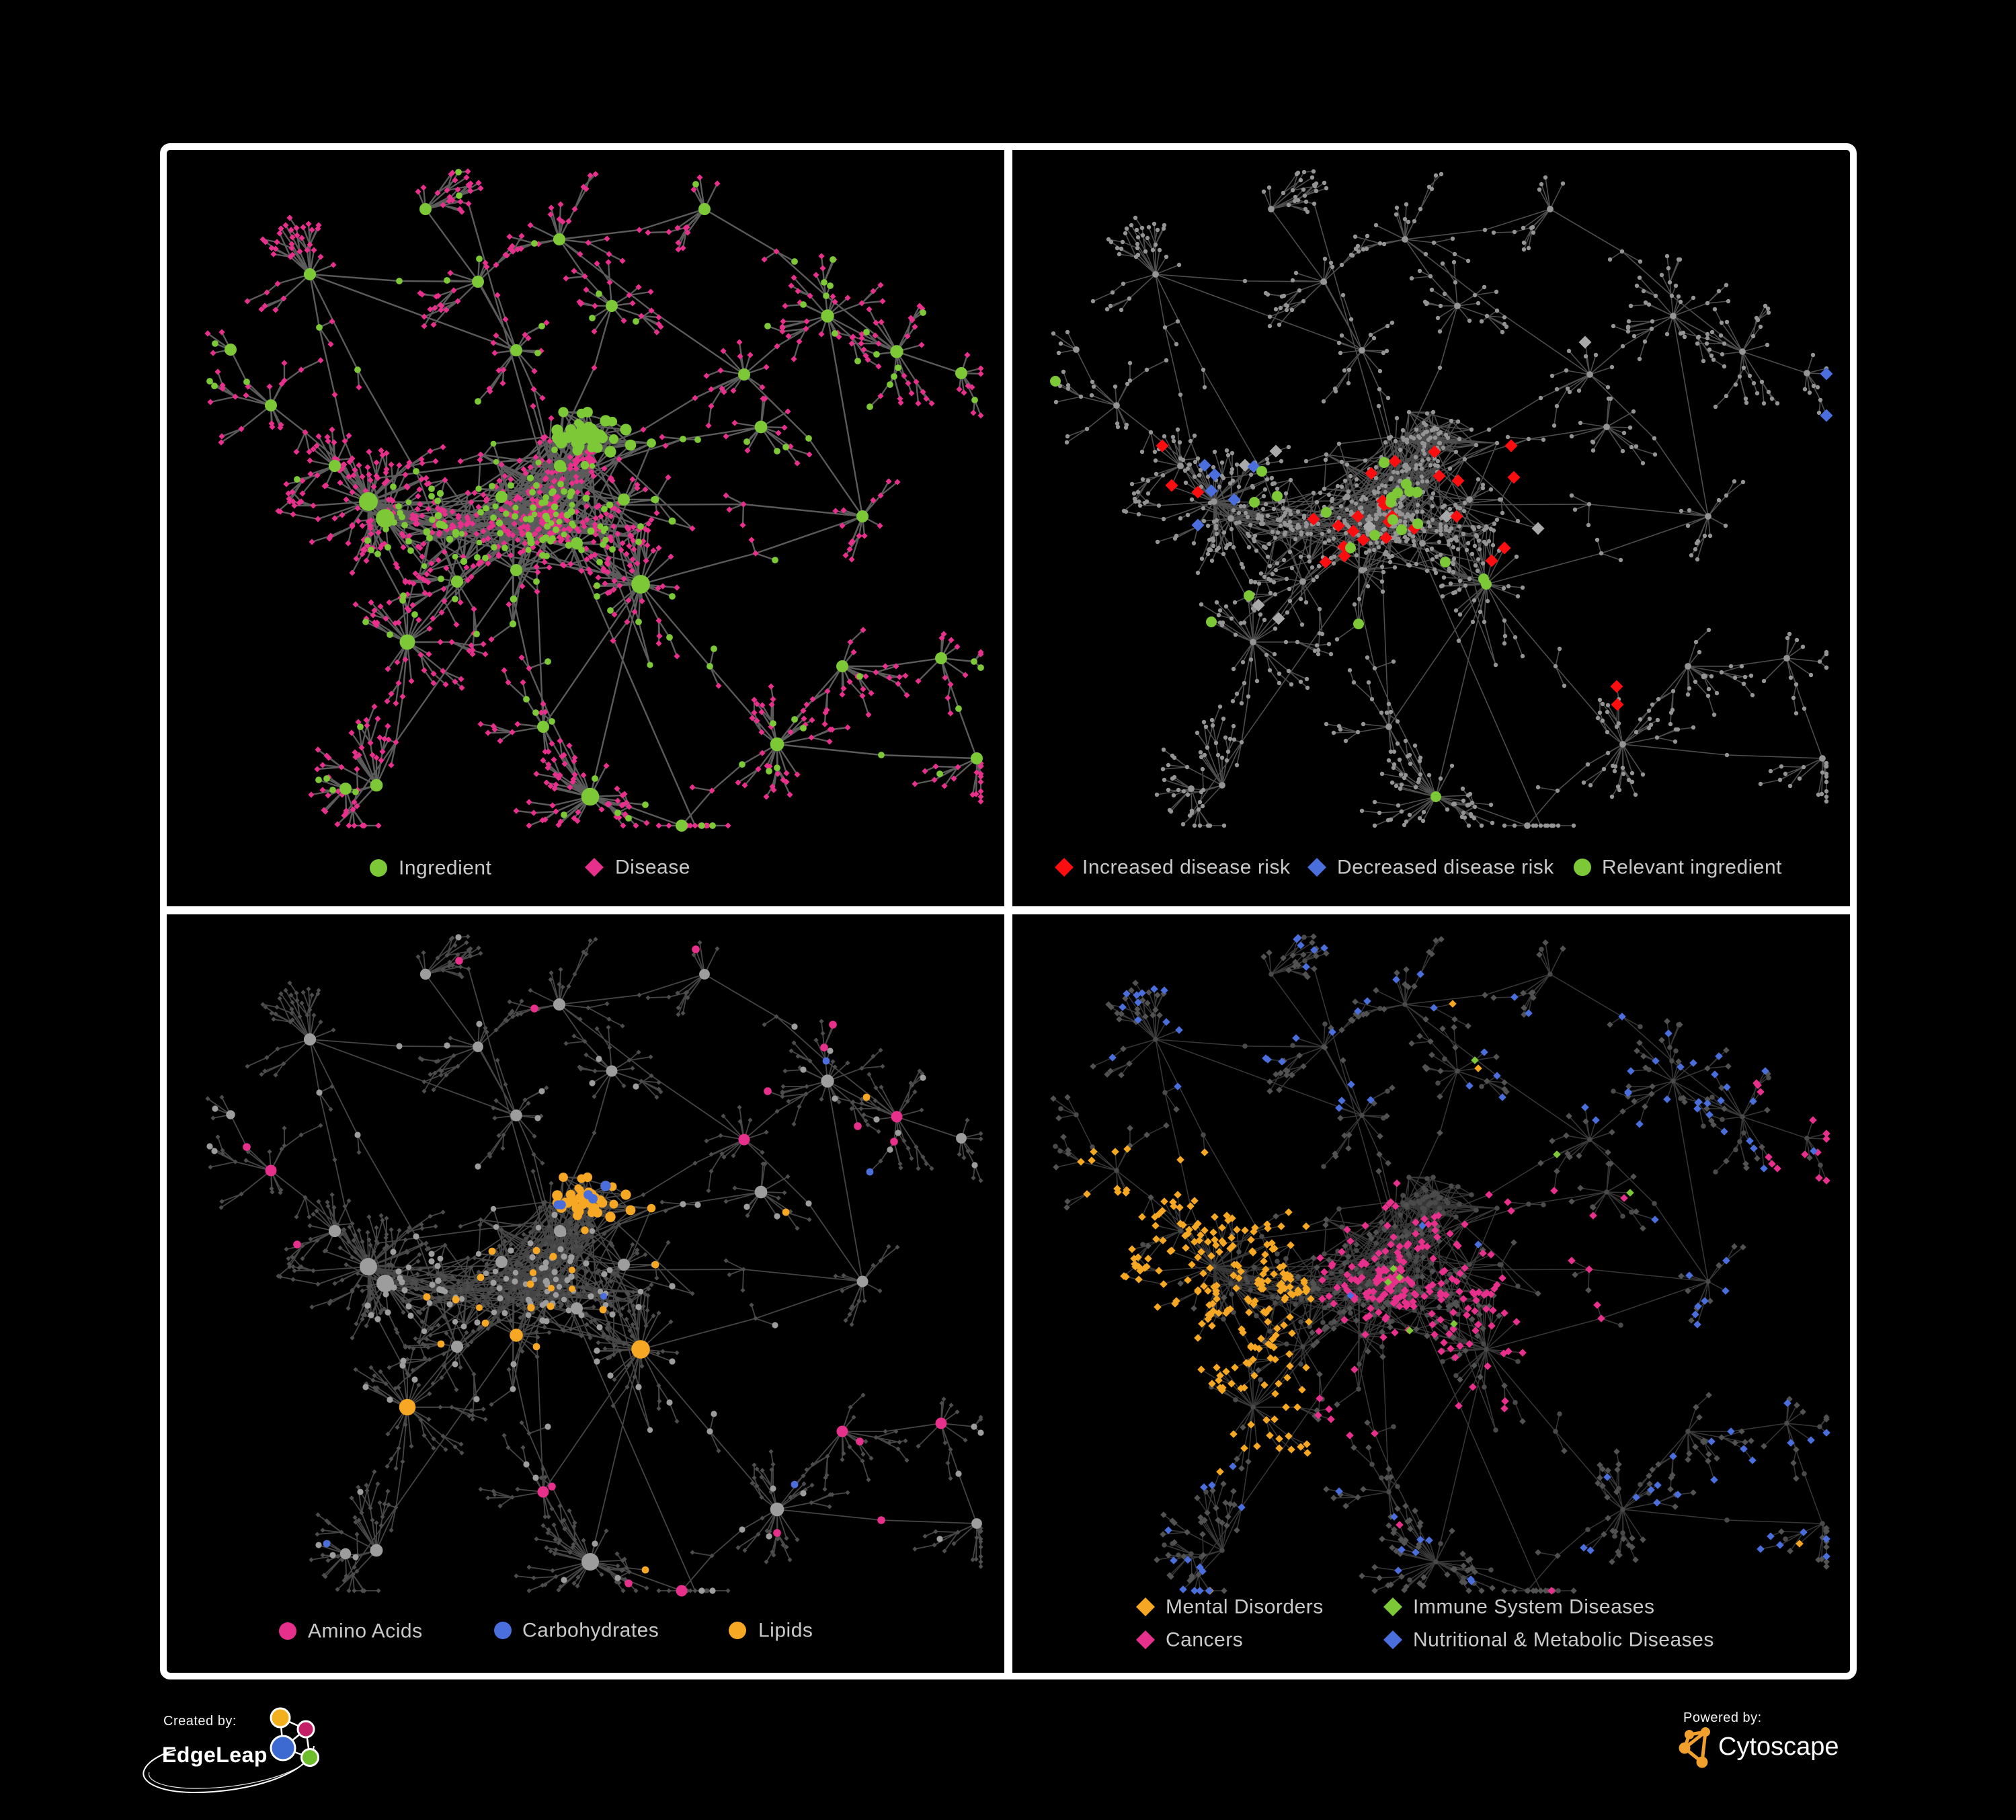  I want to click on svg-text: Increased disease risk, so click(1186, 868).